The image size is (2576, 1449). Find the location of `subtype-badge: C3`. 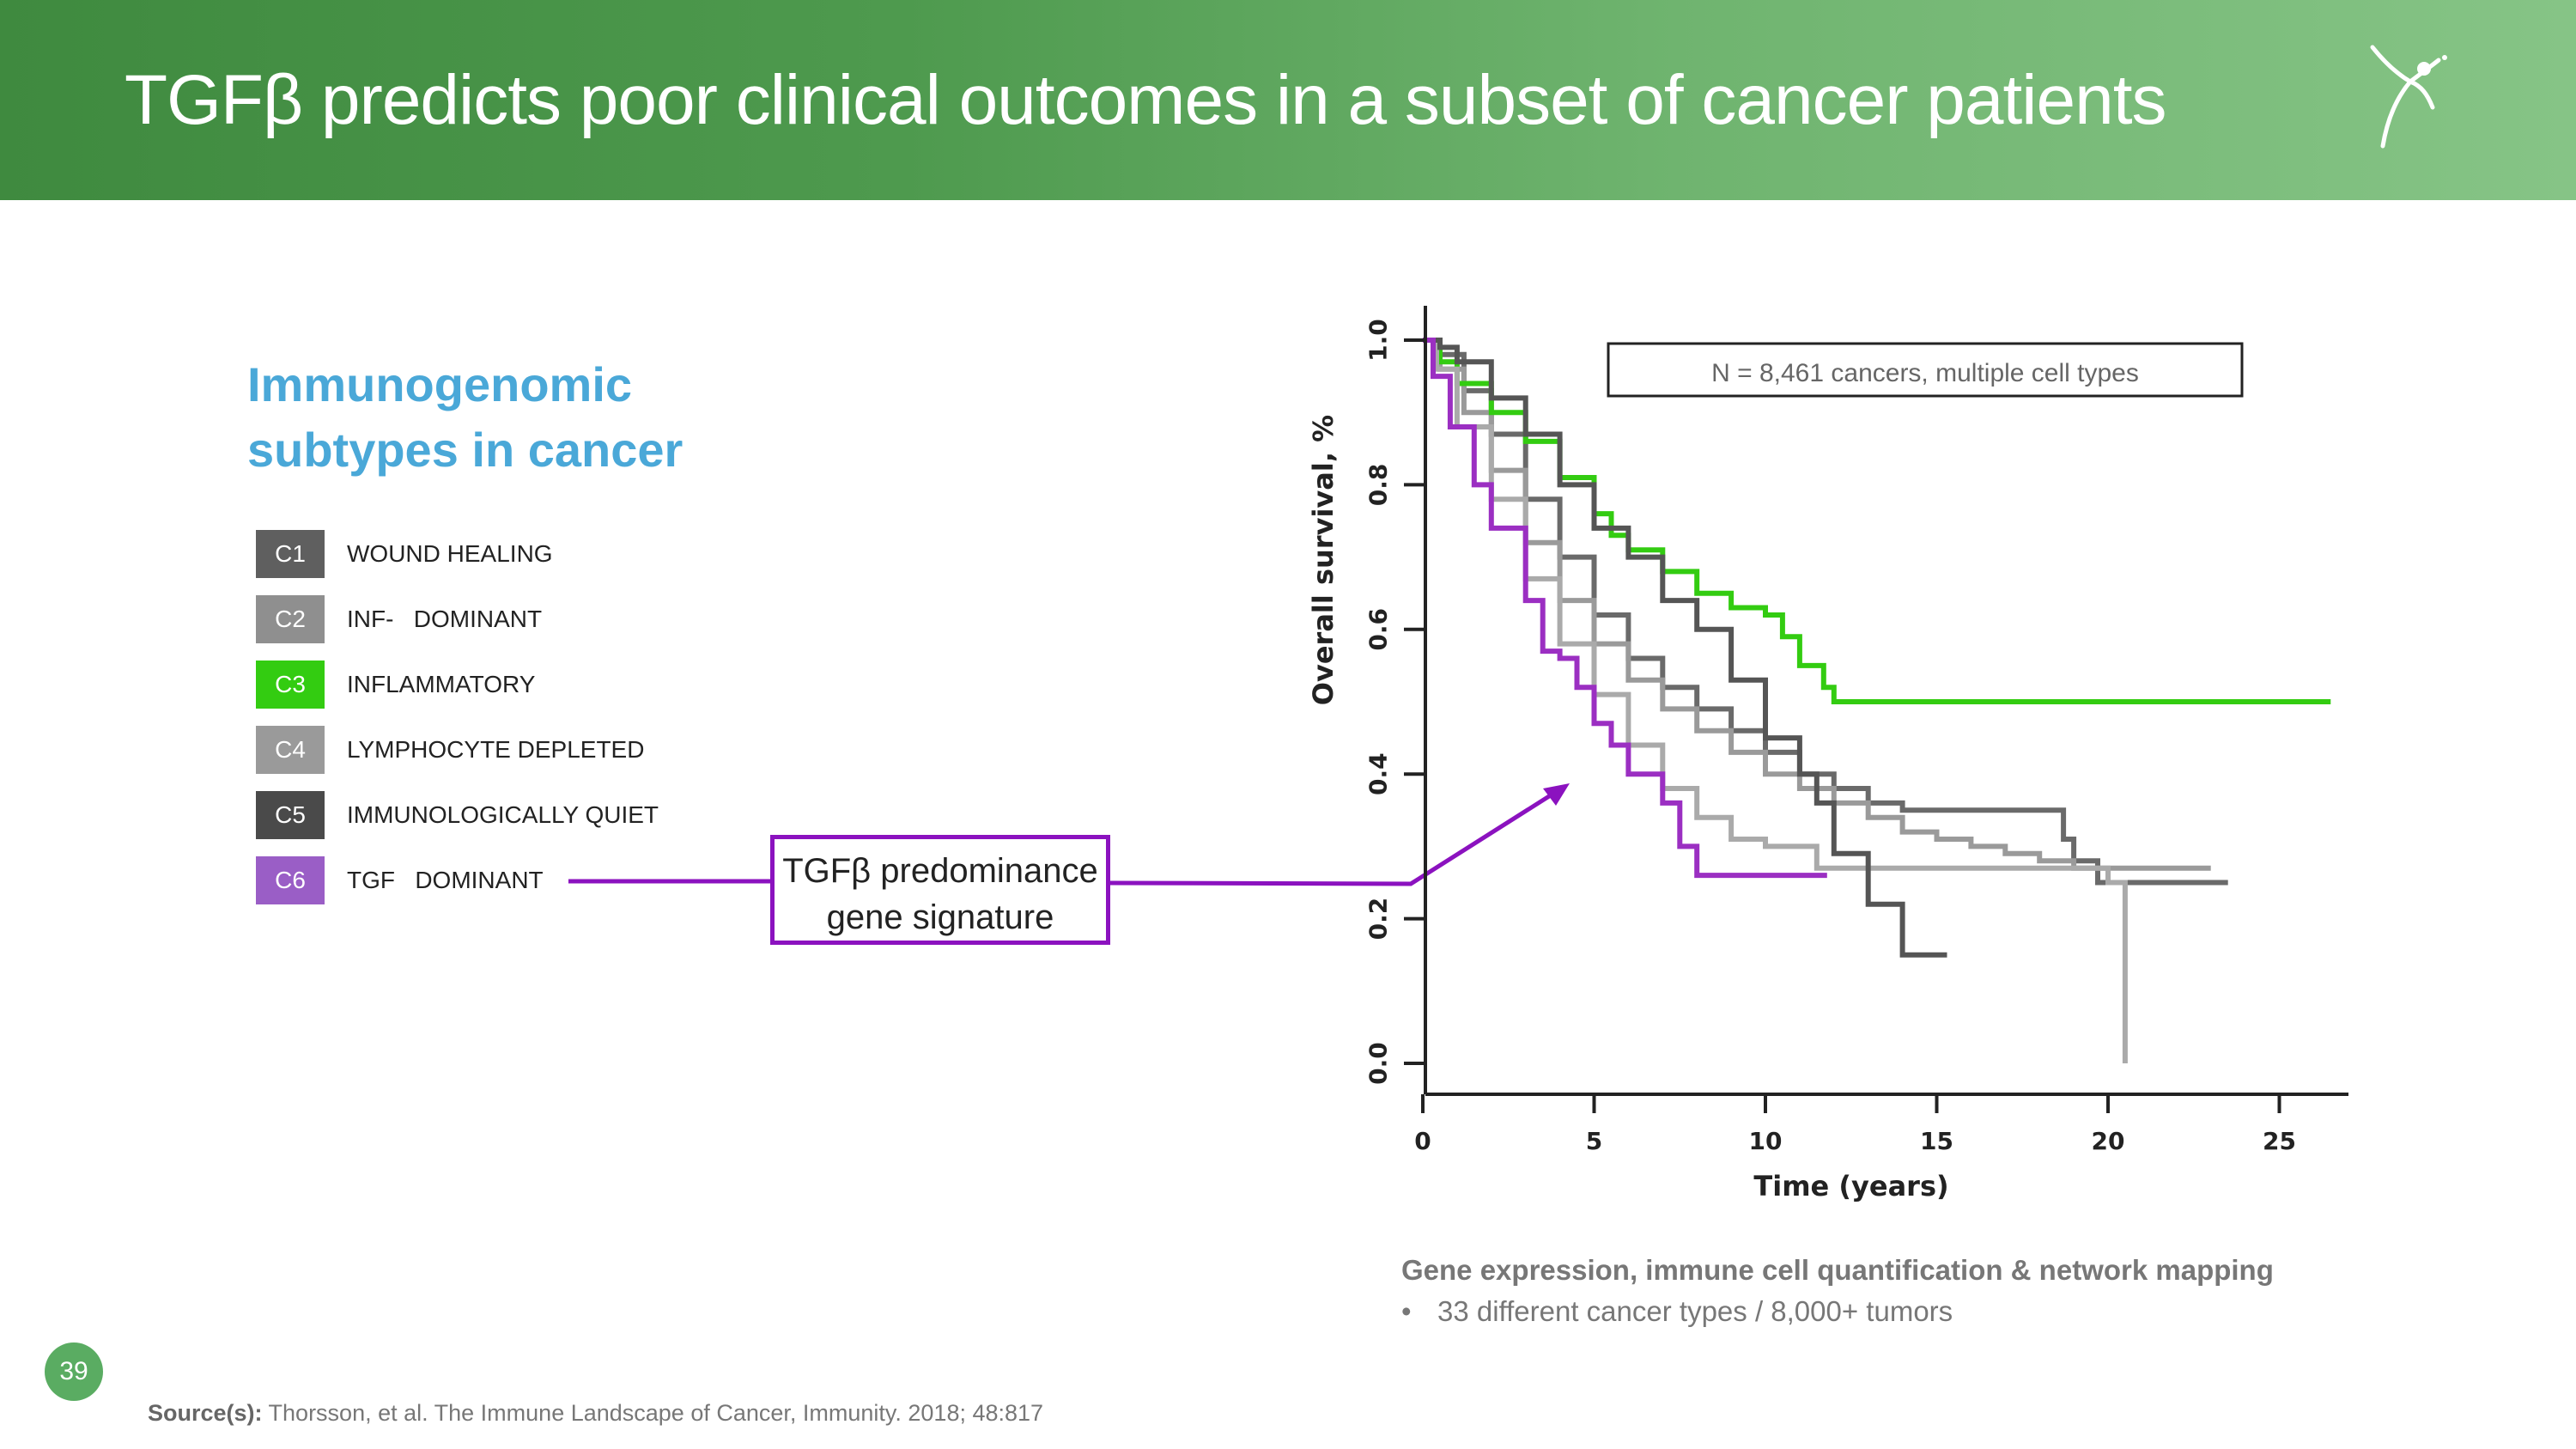

subtype-badge: C3 is located at coordinates (291, 685).